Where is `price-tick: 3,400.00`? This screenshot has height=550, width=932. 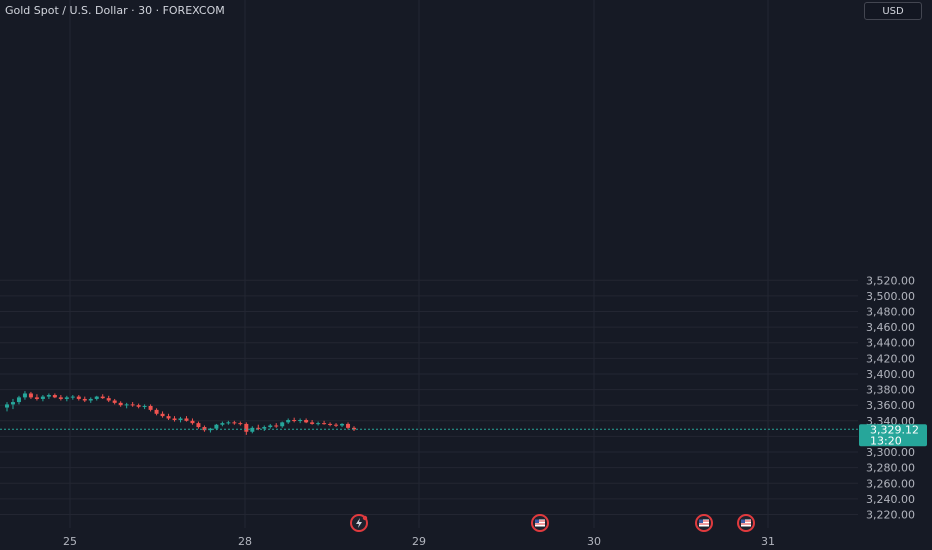 price-tick: 3,400.00 is located at coordinates (890, 374).